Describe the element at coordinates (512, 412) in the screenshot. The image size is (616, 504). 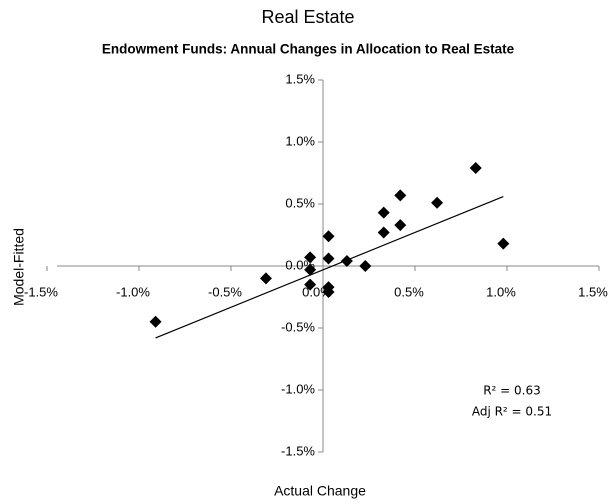
I see `annotation: Adj R² = 0.51` at that location.